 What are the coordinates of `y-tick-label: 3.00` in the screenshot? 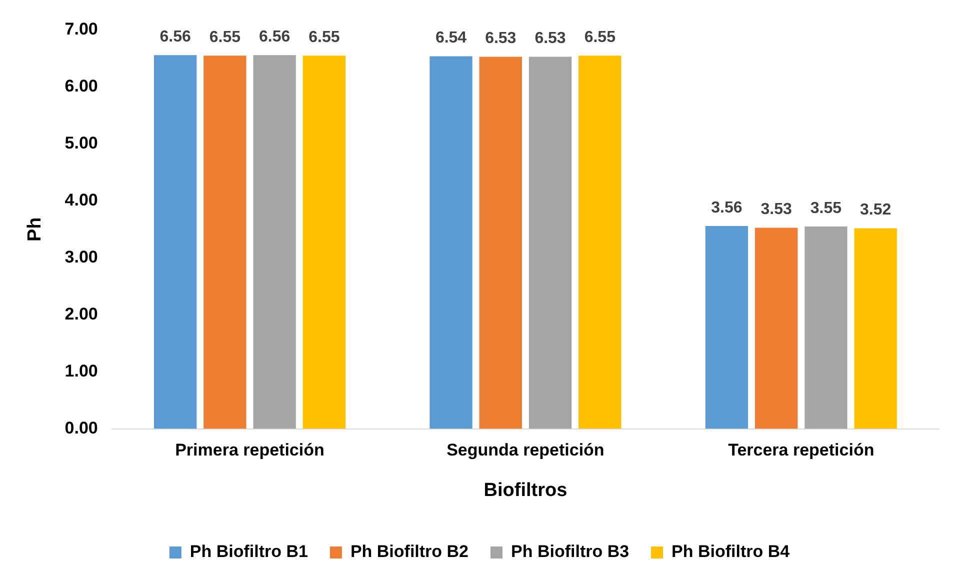 It's located at (81, 257).